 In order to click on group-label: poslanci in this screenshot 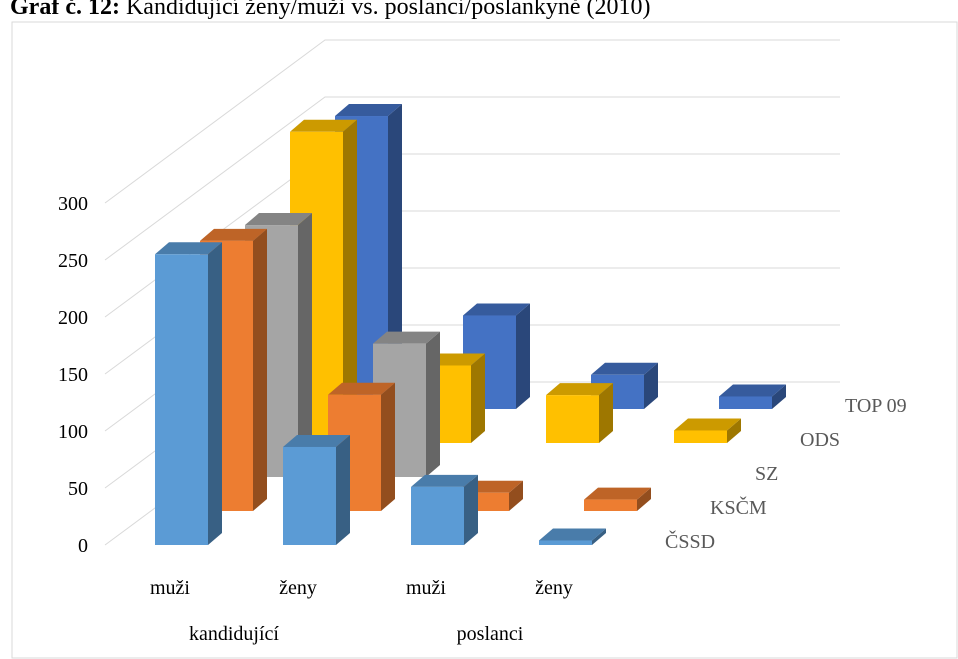, I will do `click(490, 634)`.